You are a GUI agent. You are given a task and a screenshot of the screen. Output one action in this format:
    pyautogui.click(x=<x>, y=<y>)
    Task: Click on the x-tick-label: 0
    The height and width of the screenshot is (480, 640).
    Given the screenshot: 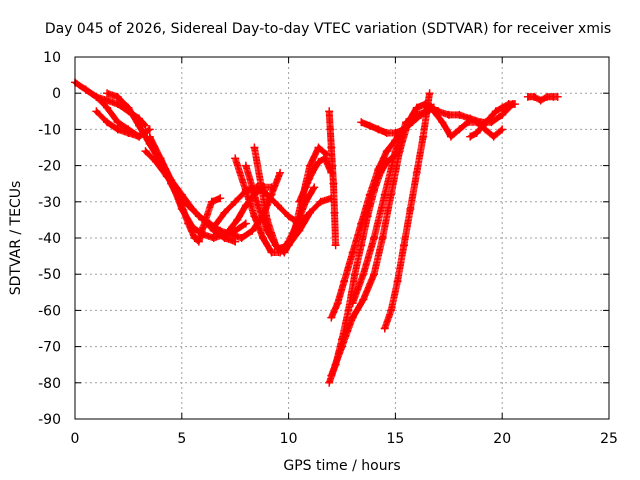 What is the action you would take?
    pyautogui.click(x=75, y=439)
    